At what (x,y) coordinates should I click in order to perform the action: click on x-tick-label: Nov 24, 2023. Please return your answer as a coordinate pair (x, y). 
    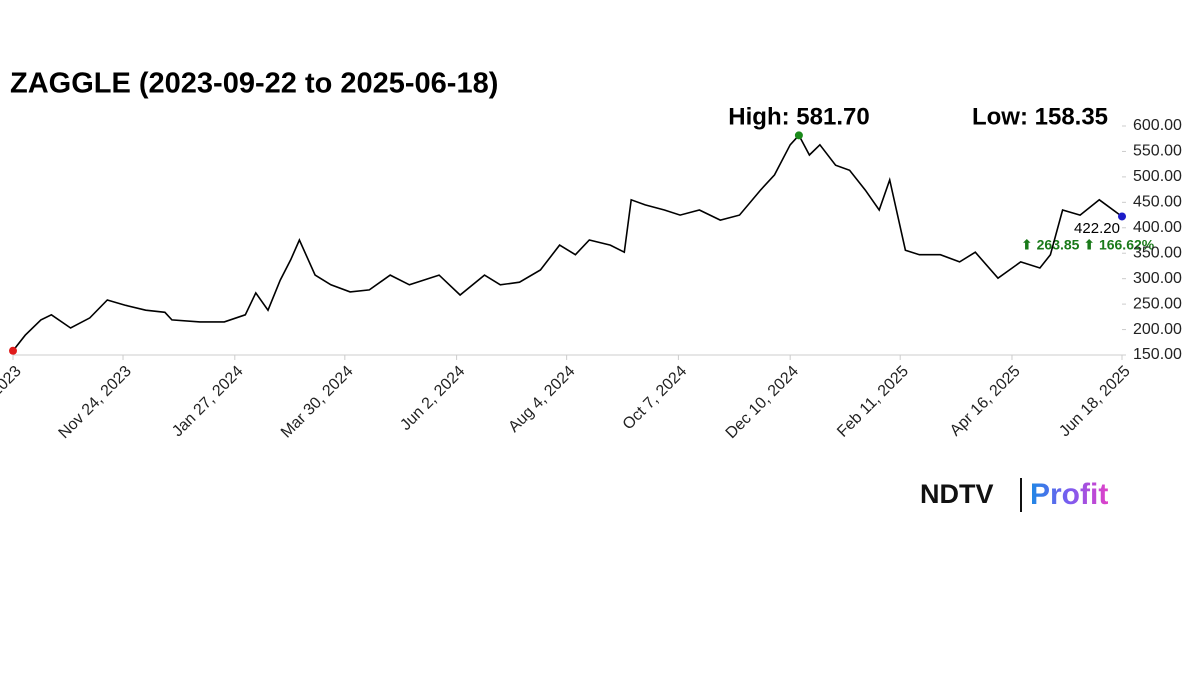
    Looking at the image, I should click on (95, 402).